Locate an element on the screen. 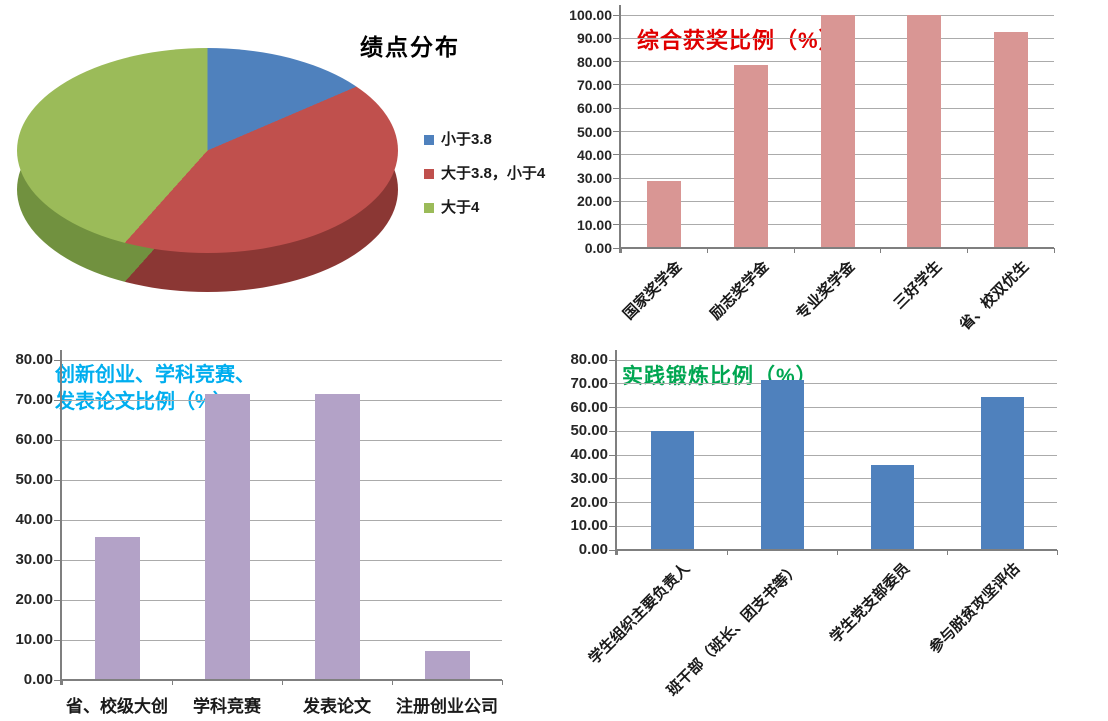  x-axis-label: 参与脱贫攻坚评估 is located at coordinates (975, 609).